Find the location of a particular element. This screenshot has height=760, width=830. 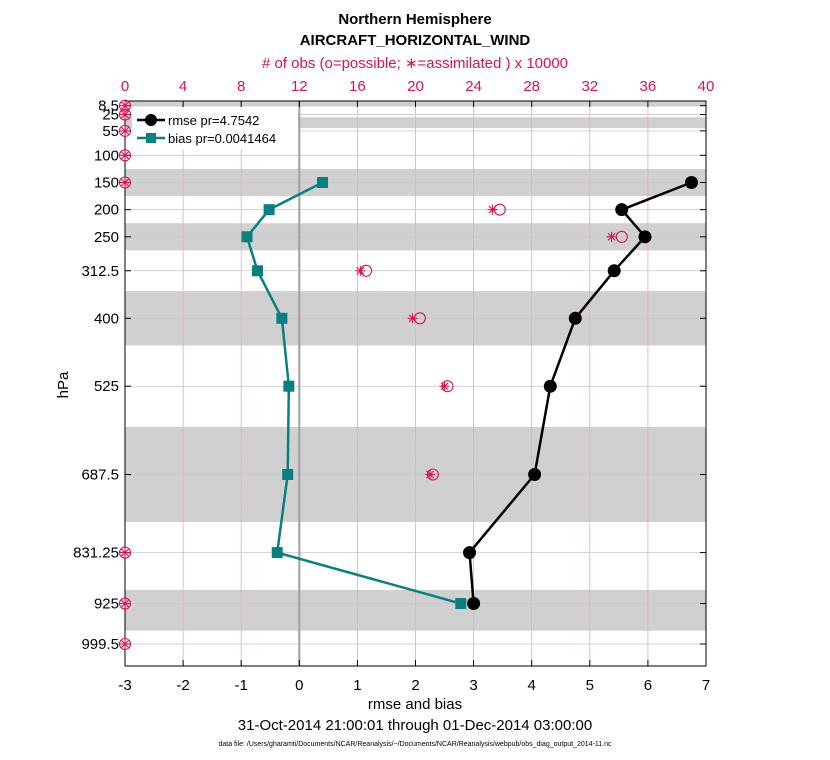

top-tick-label: 4 is located at coordinates (183, 86).